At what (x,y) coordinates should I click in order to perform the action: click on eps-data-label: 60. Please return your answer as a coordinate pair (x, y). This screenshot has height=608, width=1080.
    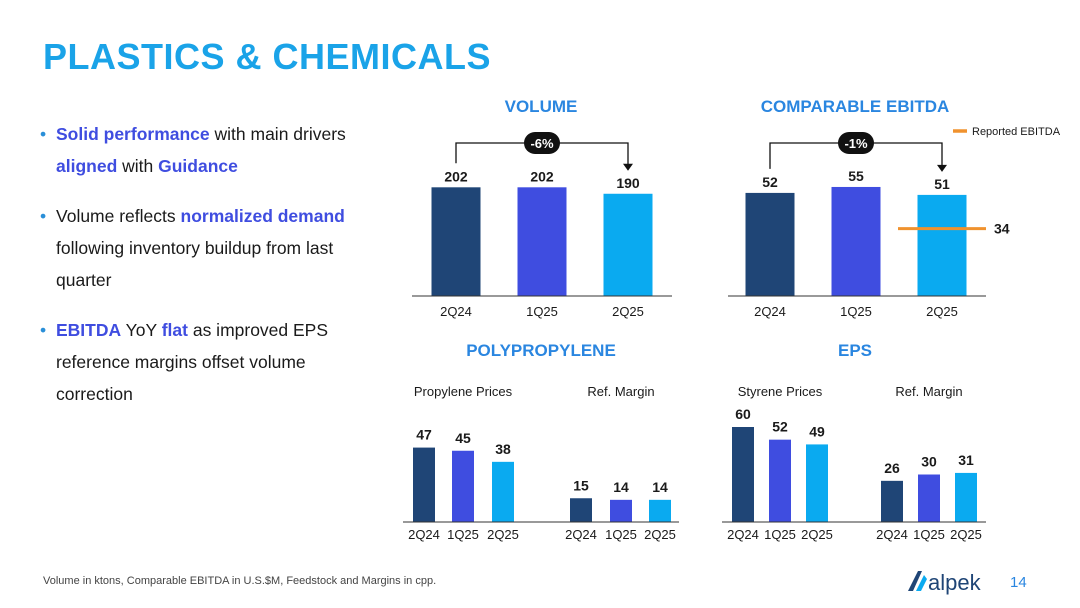
    Looking at the image, I should click on (743, 414).